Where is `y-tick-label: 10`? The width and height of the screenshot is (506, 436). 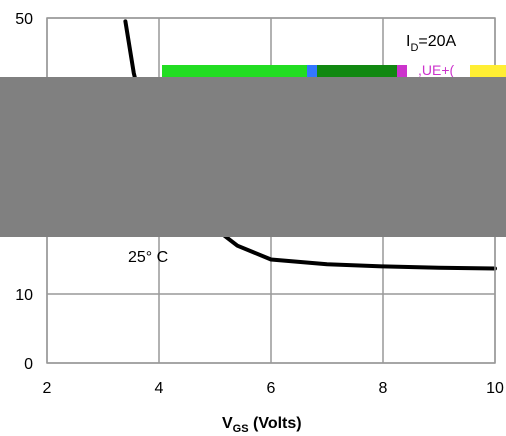 y-tick-label: 10 is located at coordinates (24, 295).